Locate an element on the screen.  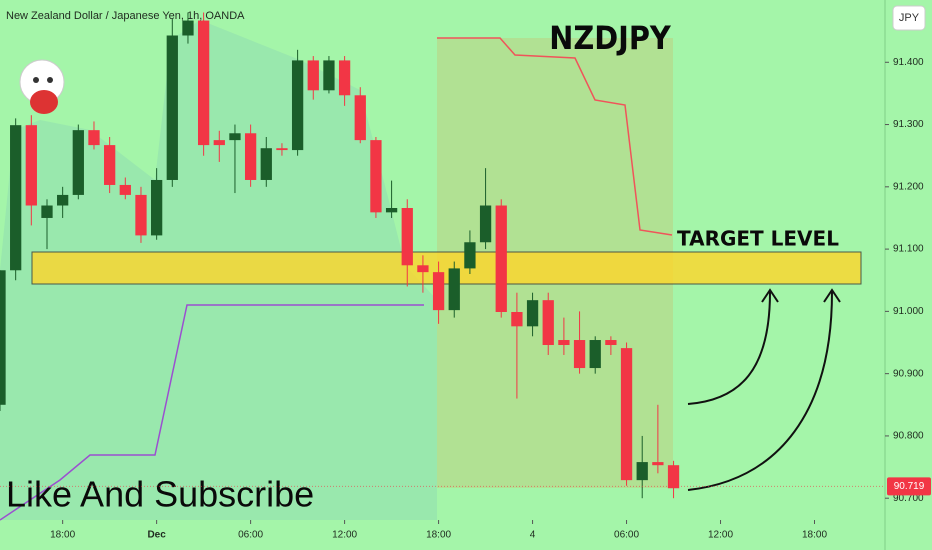
target-zone is located at coordinates (446, 268).